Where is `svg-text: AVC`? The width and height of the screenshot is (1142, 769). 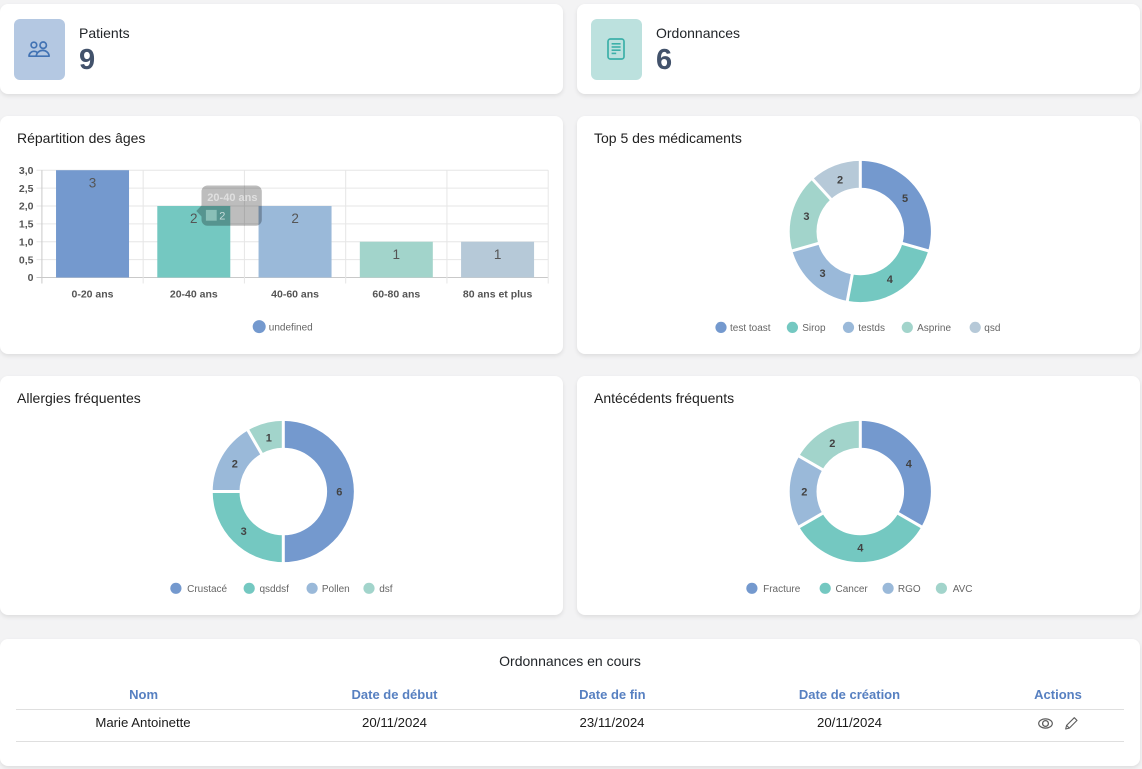
svg-text: AVC is located at coordinates (963, 589).